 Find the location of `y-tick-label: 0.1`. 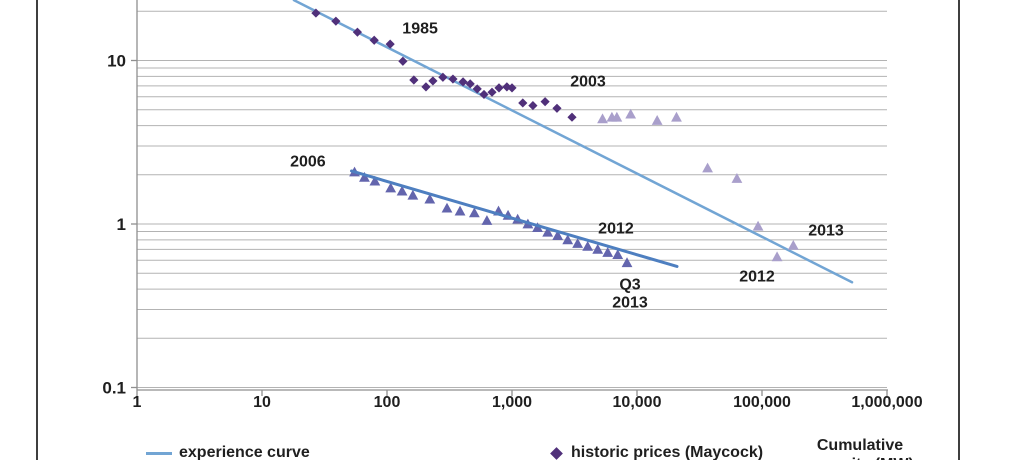

y-tick-label: 0.1 is located at coordinates (114, 388).